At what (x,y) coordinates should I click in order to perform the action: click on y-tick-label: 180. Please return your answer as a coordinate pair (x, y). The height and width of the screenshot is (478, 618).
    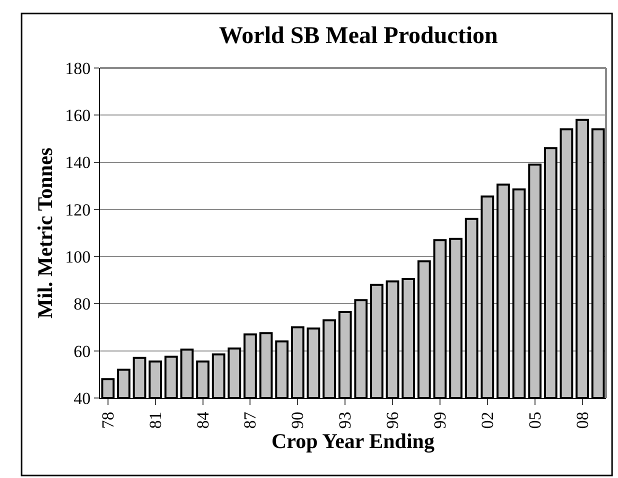
    Looking at the image, I should click on (78, 68).